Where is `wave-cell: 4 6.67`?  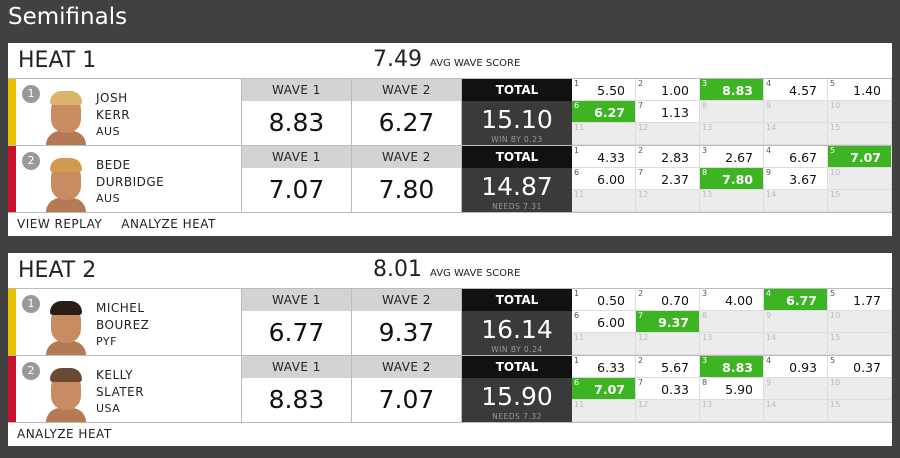 wave-cell: 4 6.67 is located at coordinates (796, 157).